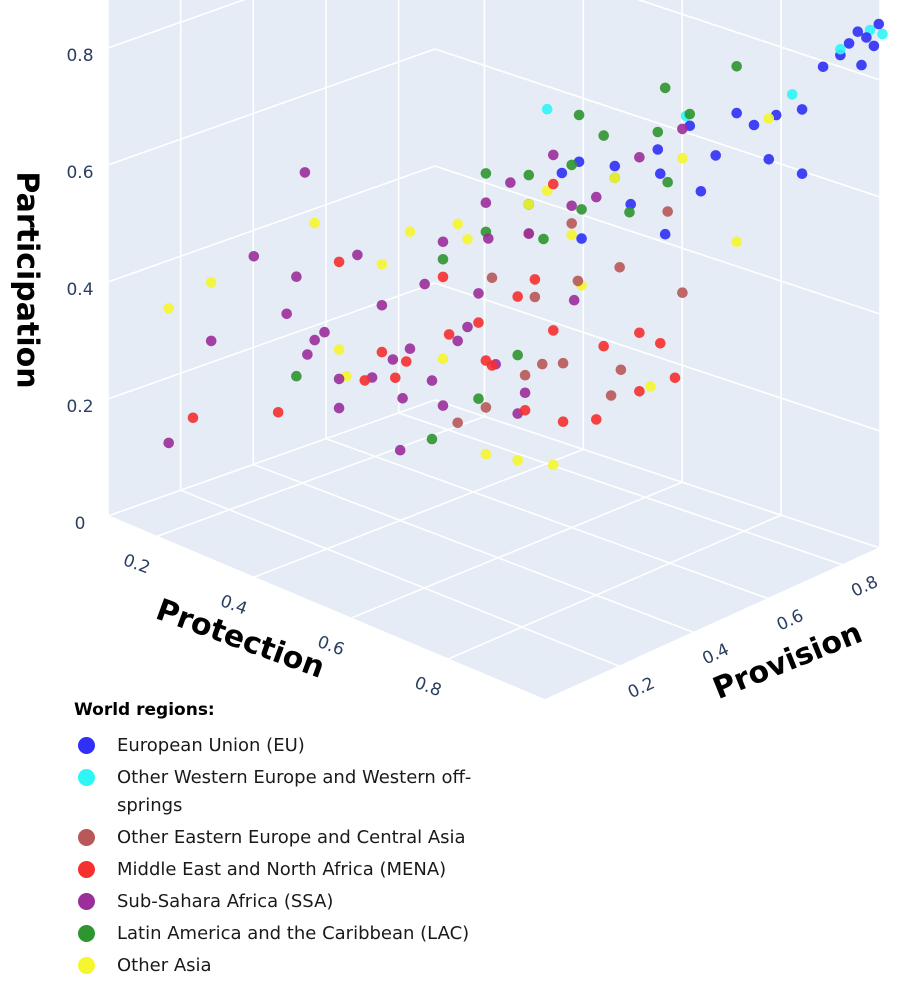  I want to click on tick-provision: 0.6, so click(790, 621).